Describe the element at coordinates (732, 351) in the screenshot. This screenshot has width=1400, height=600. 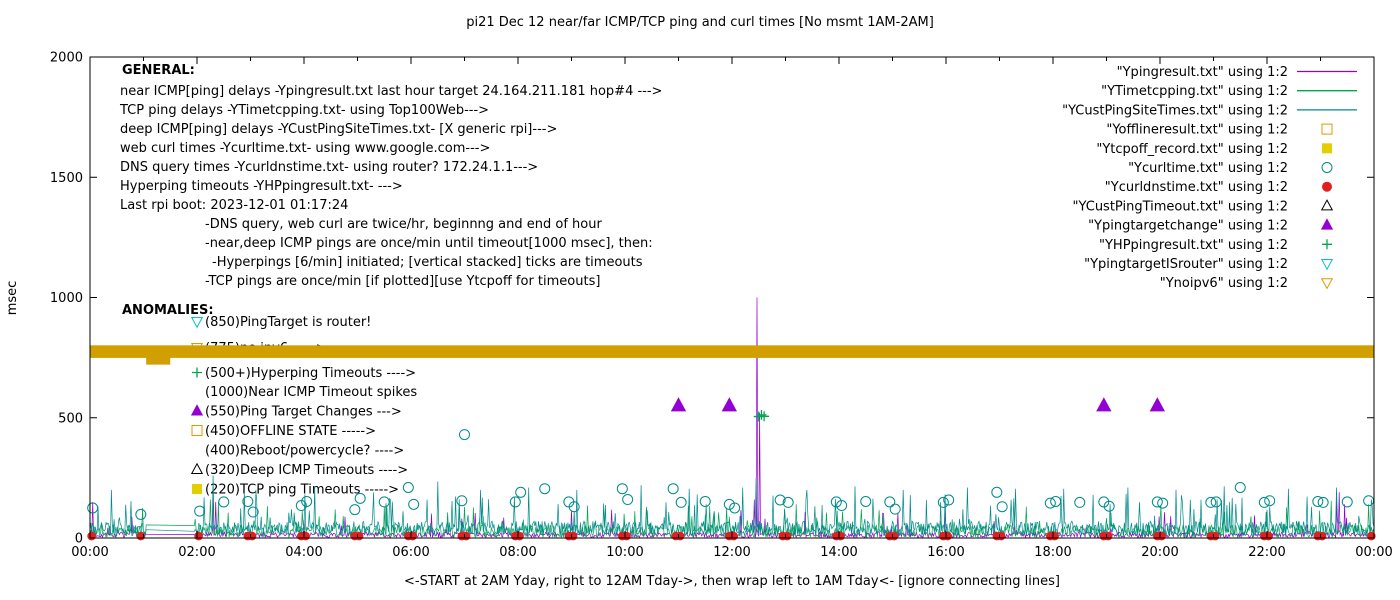
I see `noipv6-band` at that location.